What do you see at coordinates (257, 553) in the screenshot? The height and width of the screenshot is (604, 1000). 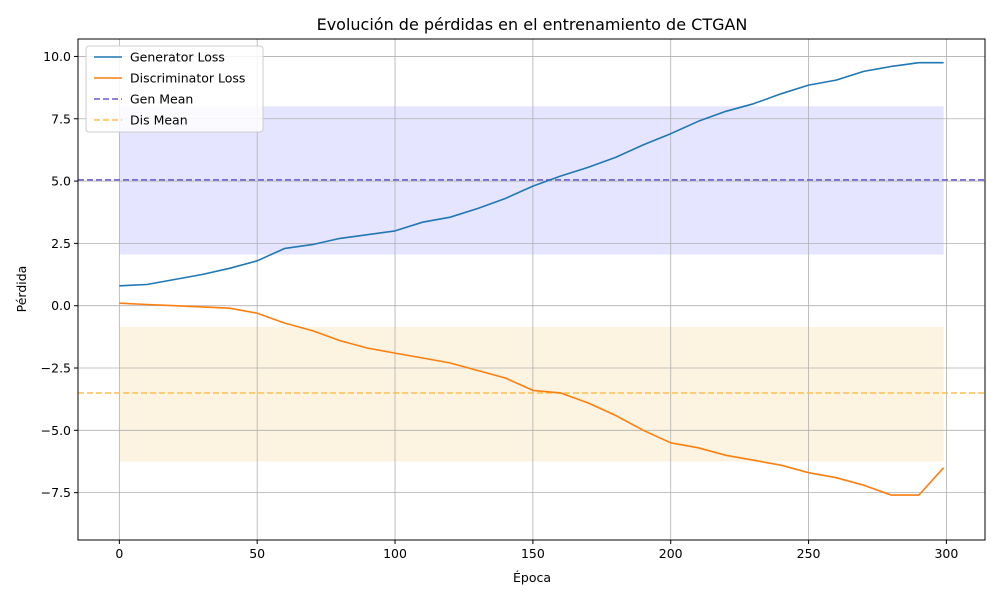 I see `x-tick-label-1: 50` at bounding box center [257, 553].